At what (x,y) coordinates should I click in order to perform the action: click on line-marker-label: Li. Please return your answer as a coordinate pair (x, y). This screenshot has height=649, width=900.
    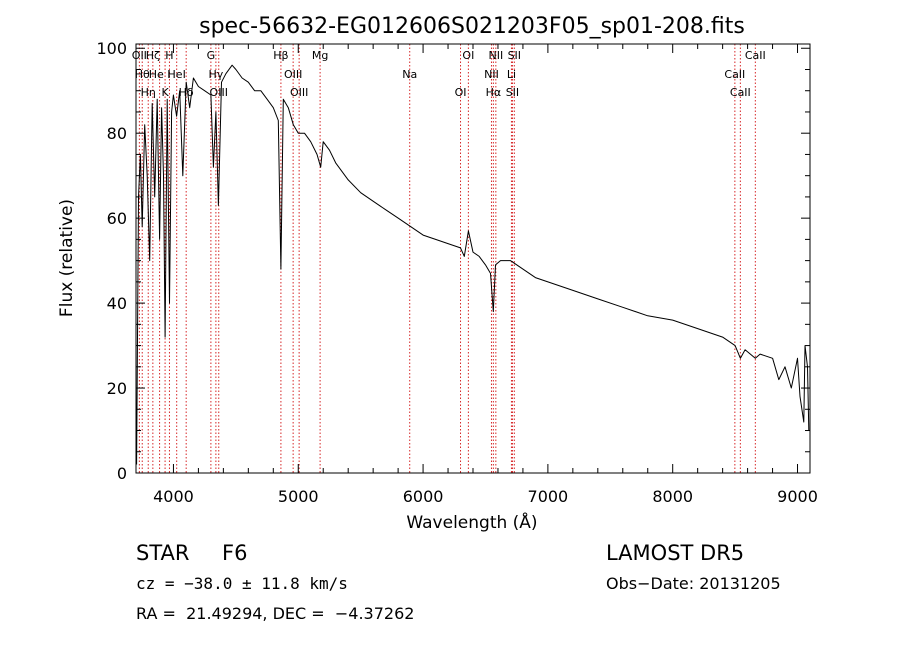
    Looking at the image, I should click on (511, 74).